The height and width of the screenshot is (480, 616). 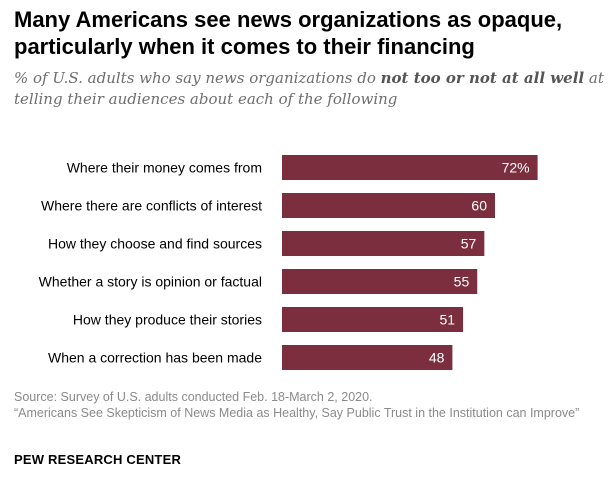 I want to click on value-label-4: 55, so click(x=462, y=282).